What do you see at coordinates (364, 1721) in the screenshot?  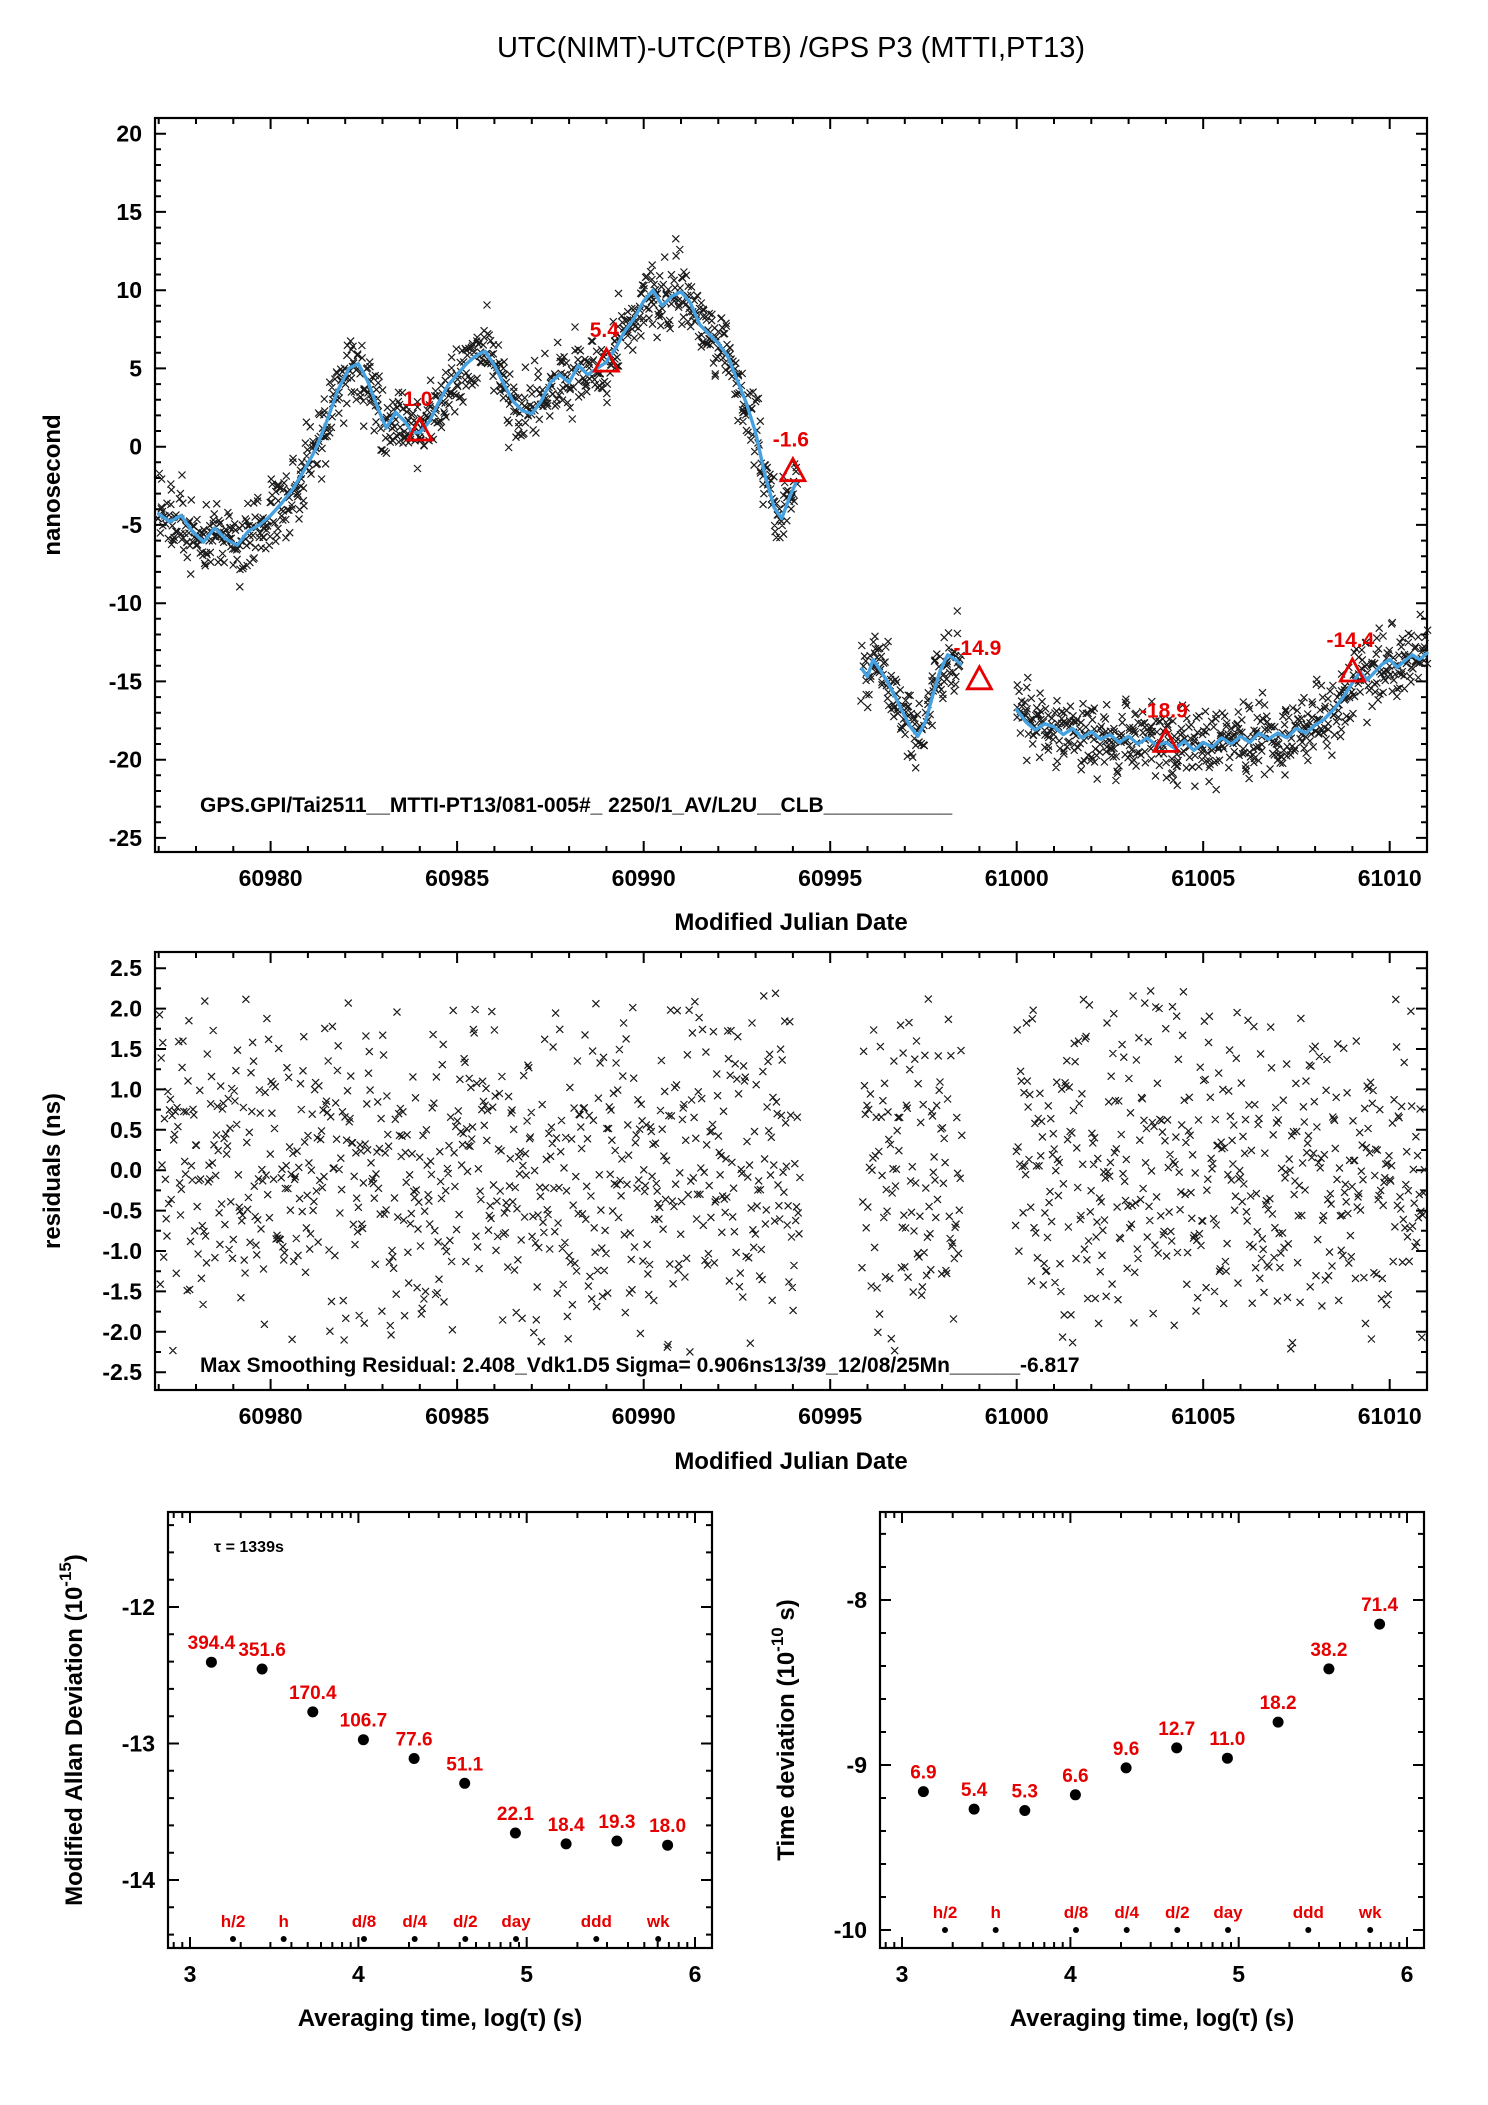 I see `deviation-value-label: 106.7` at bounding box center [364, 1721].